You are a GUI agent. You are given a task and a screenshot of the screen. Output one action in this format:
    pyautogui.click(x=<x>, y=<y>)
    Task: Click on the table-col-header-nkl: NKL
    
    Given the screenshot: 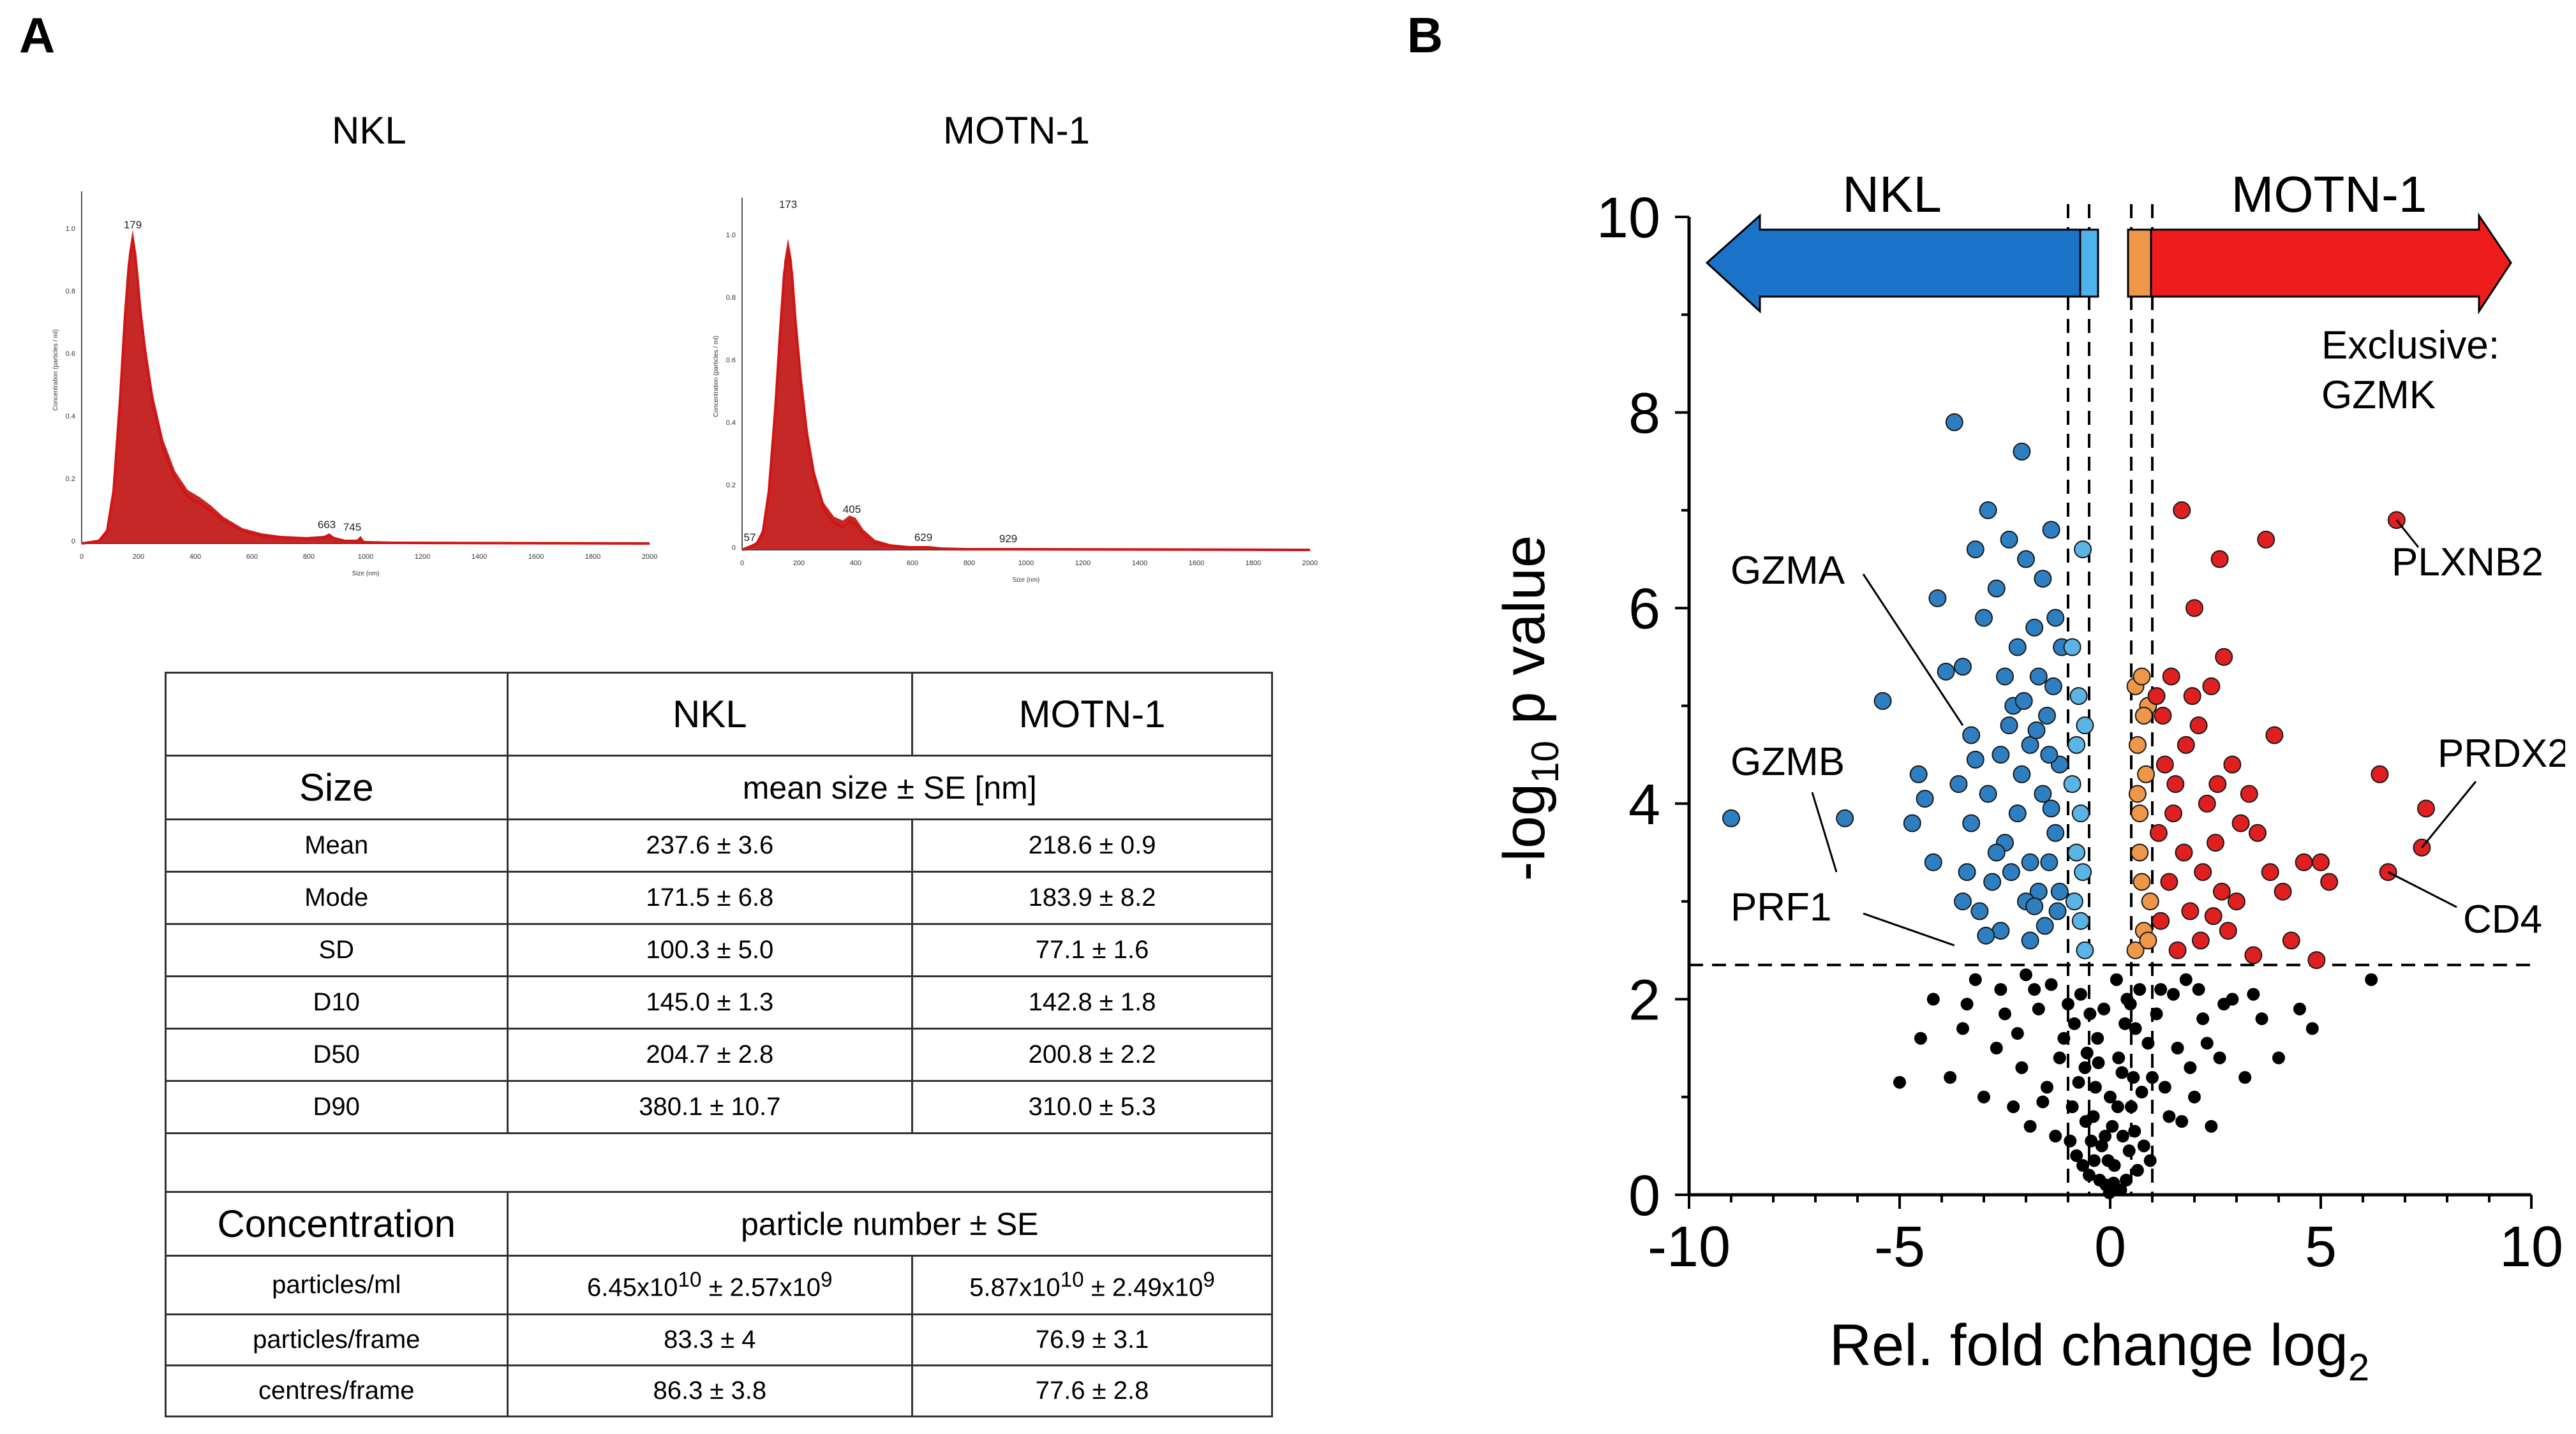 What is the action you would take?
    pyautogui.click(x=710, y=714)
    